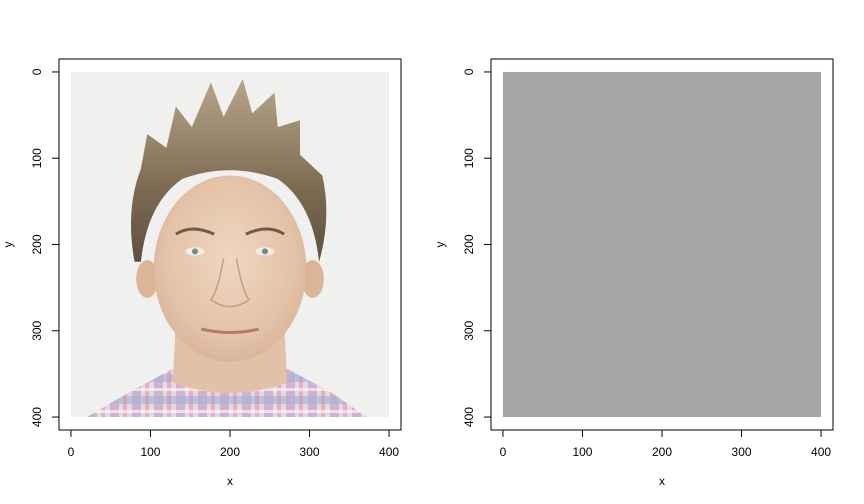  Describe the element at coordinates (230, 283) in the screenshot. I see `nose` at that location.